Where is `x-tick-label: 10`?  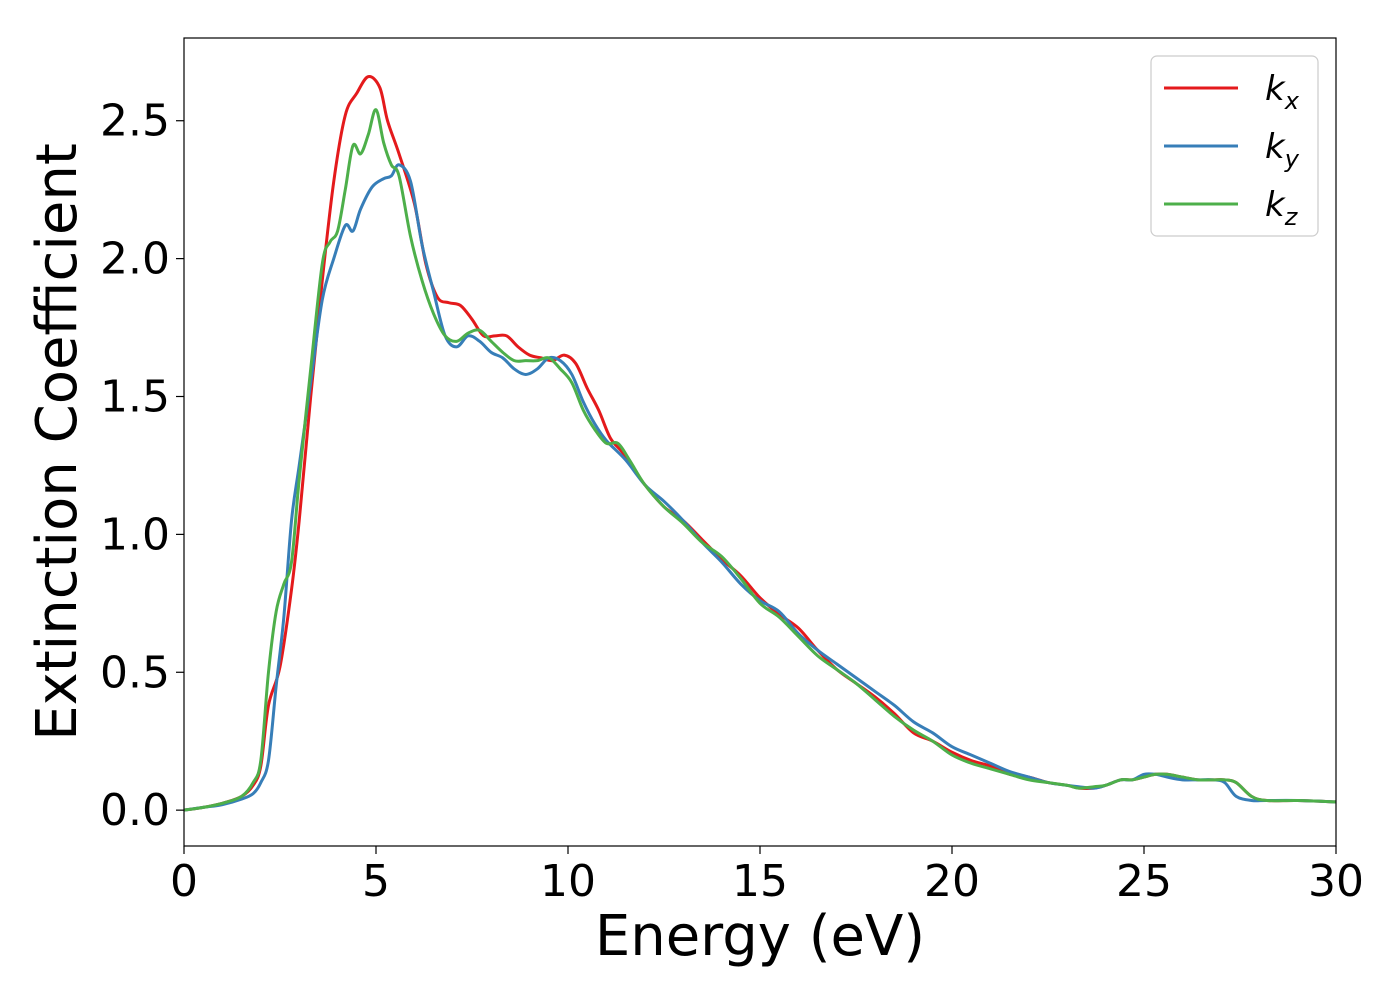
x-tick-label: 10 is located at coordinates (568, 881).